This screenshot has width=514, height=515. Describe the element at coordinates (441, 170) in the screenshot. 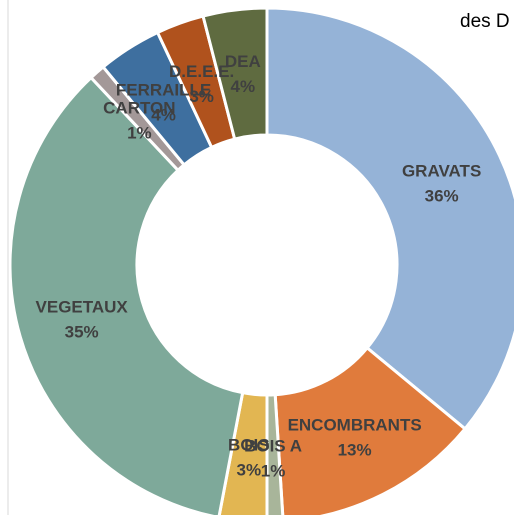

I see `slice-label: GRAVATS` at that location.